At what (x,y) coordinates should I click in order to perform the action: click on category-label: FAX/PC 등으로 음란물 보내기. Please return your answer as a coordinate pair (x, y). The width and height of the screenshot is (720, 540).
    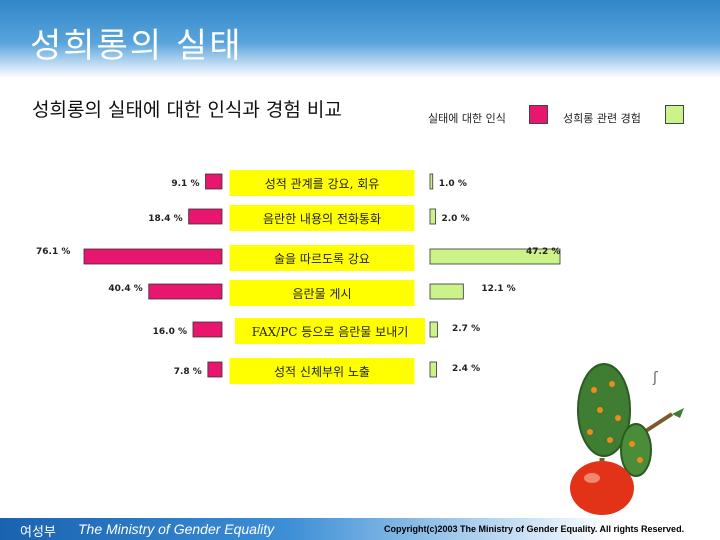
    Looking at the image, I should click on (330, 332).